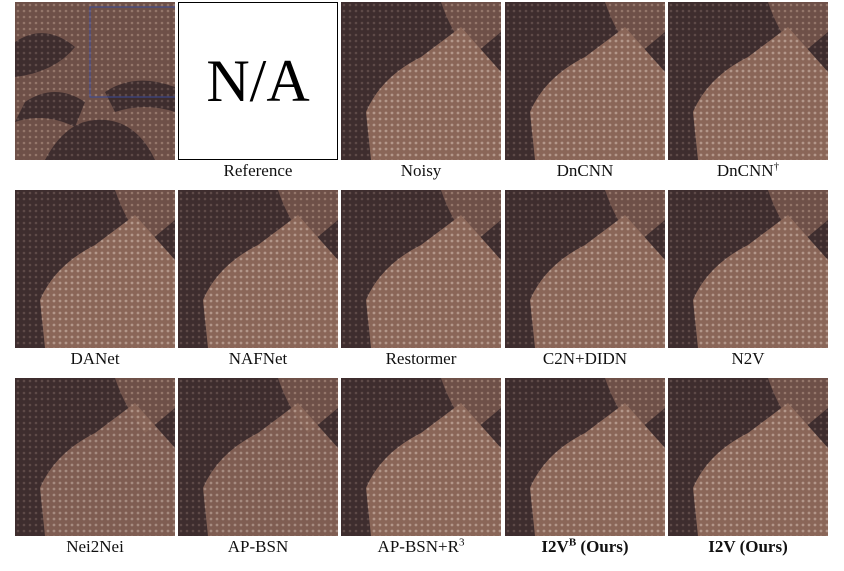  Describe the element at coordinates (776, 166) in the screenshot. I see `caption-superscript: †` at that location.